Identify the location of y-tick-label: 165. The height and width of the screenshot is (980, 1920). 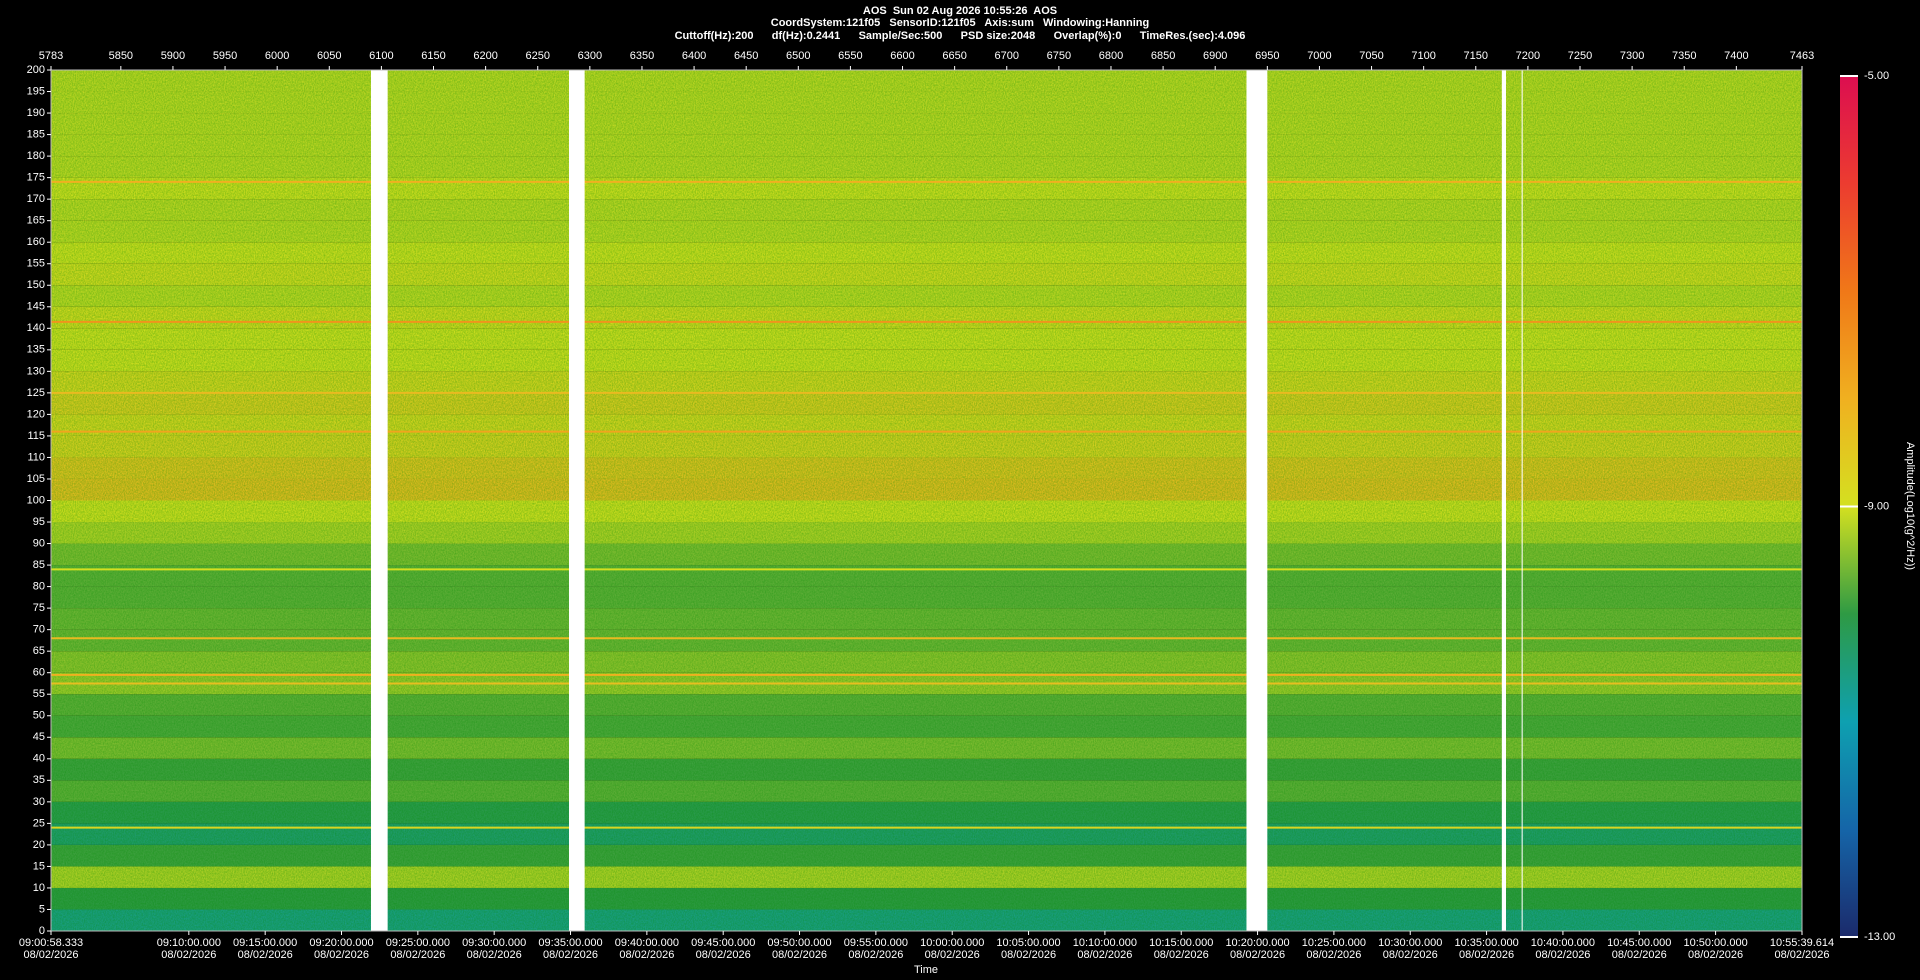
(36, 221).